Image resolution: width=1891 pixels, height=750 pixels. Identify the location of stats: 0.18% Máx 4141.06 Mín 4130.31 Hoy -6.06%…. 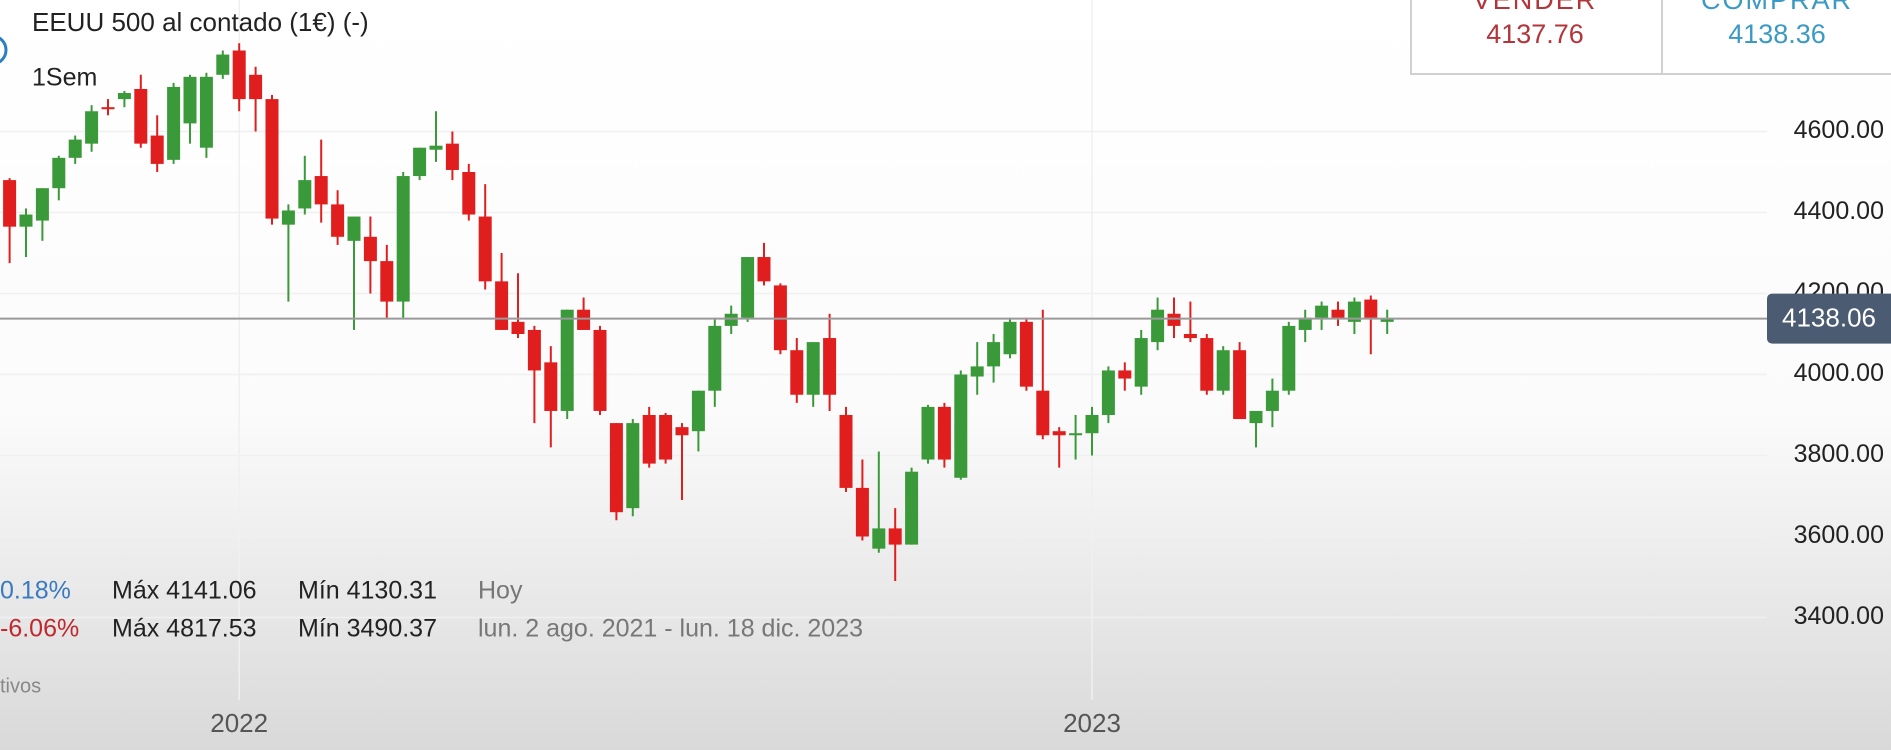
(431, 637).